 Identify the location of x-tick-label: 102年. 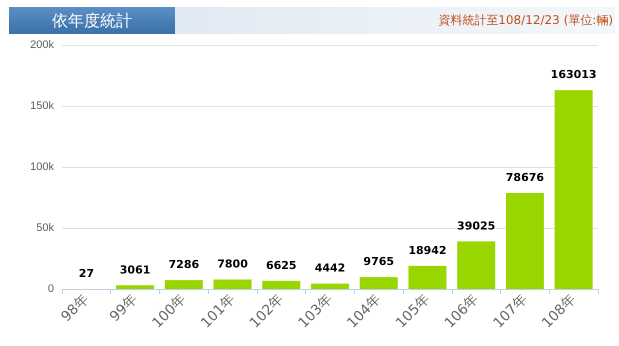
(266, 311).